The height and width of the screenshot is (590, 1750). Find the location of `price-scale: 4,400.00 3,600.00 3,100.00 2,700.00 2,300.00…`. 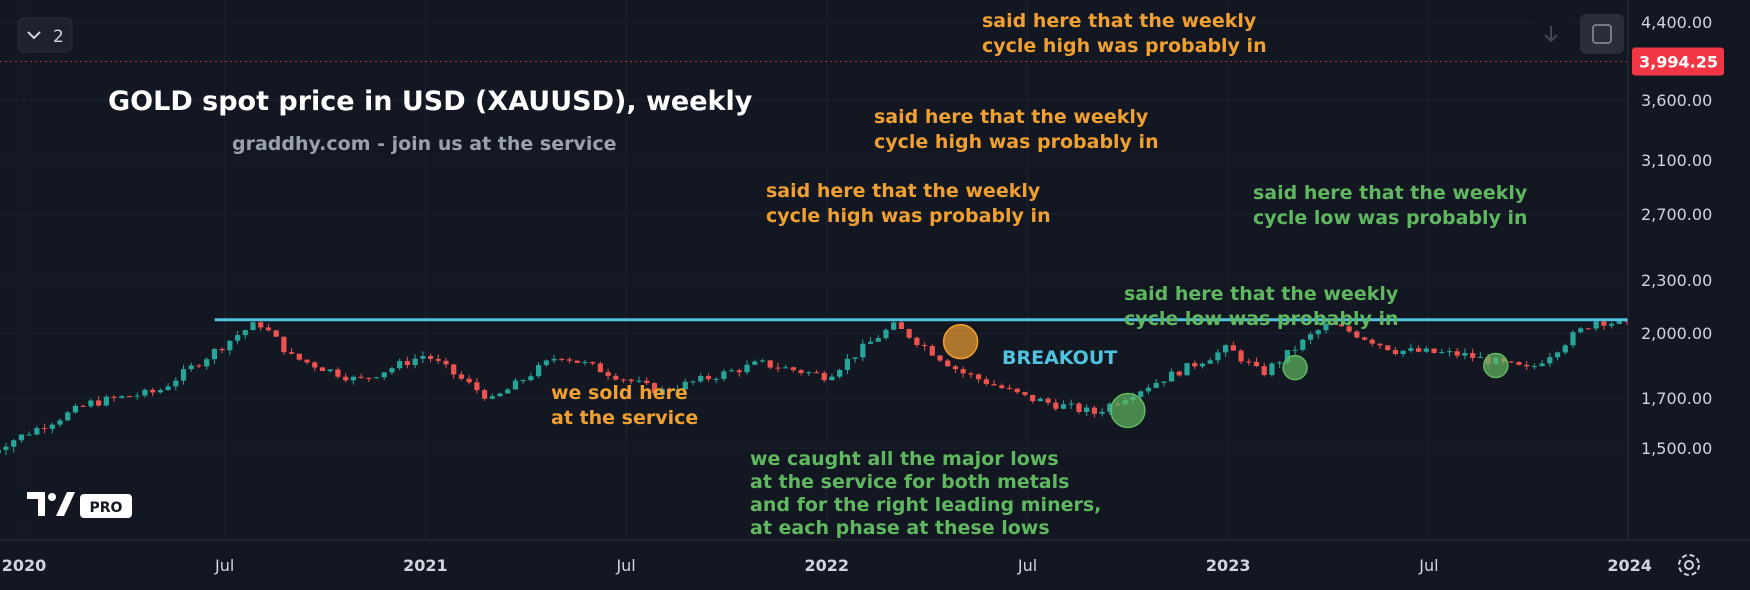

price-scale: 4,400.00 3,600.00 3,100.00 2,700.00 2,300.00… is located at coordinates (1676, 235).